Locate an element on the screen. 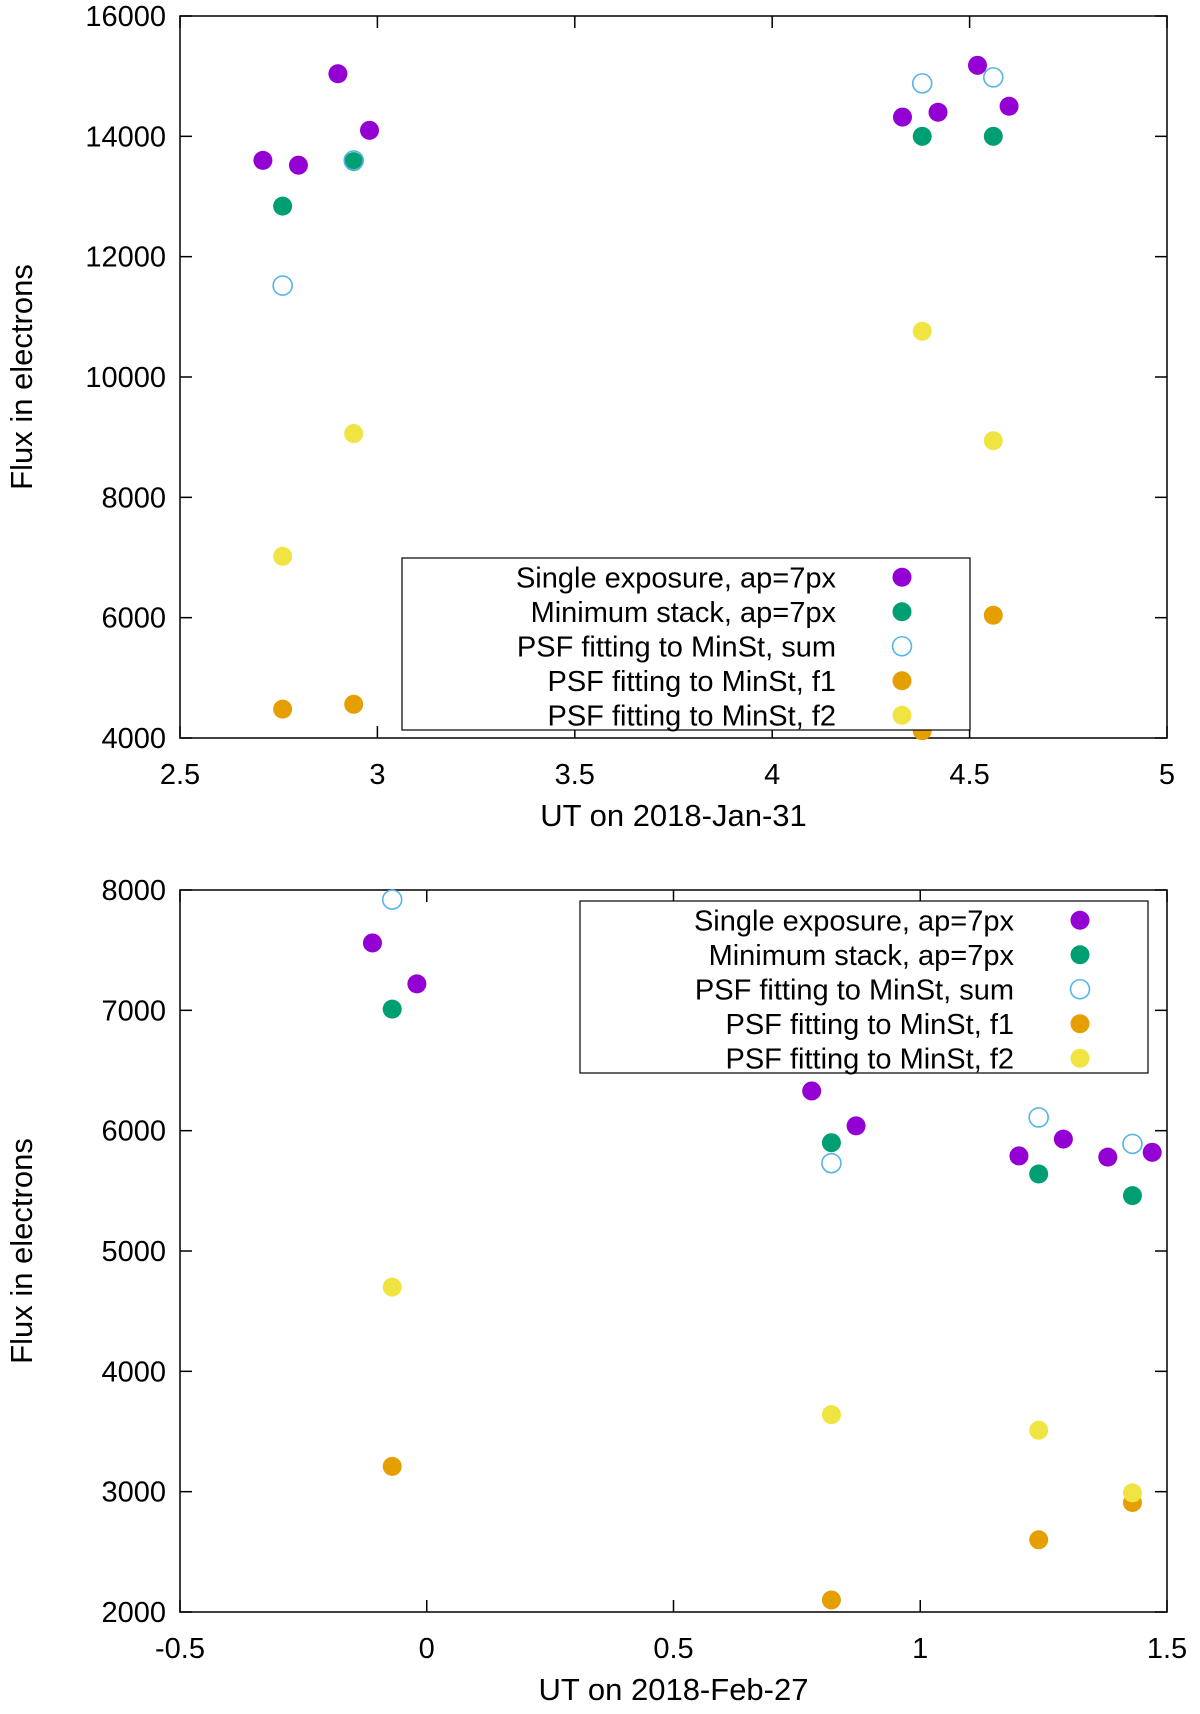 Image resolution: width=1200 pixels, height=1714 pixels. y-tick-label: 14000 is located at coordinates (125, 137).